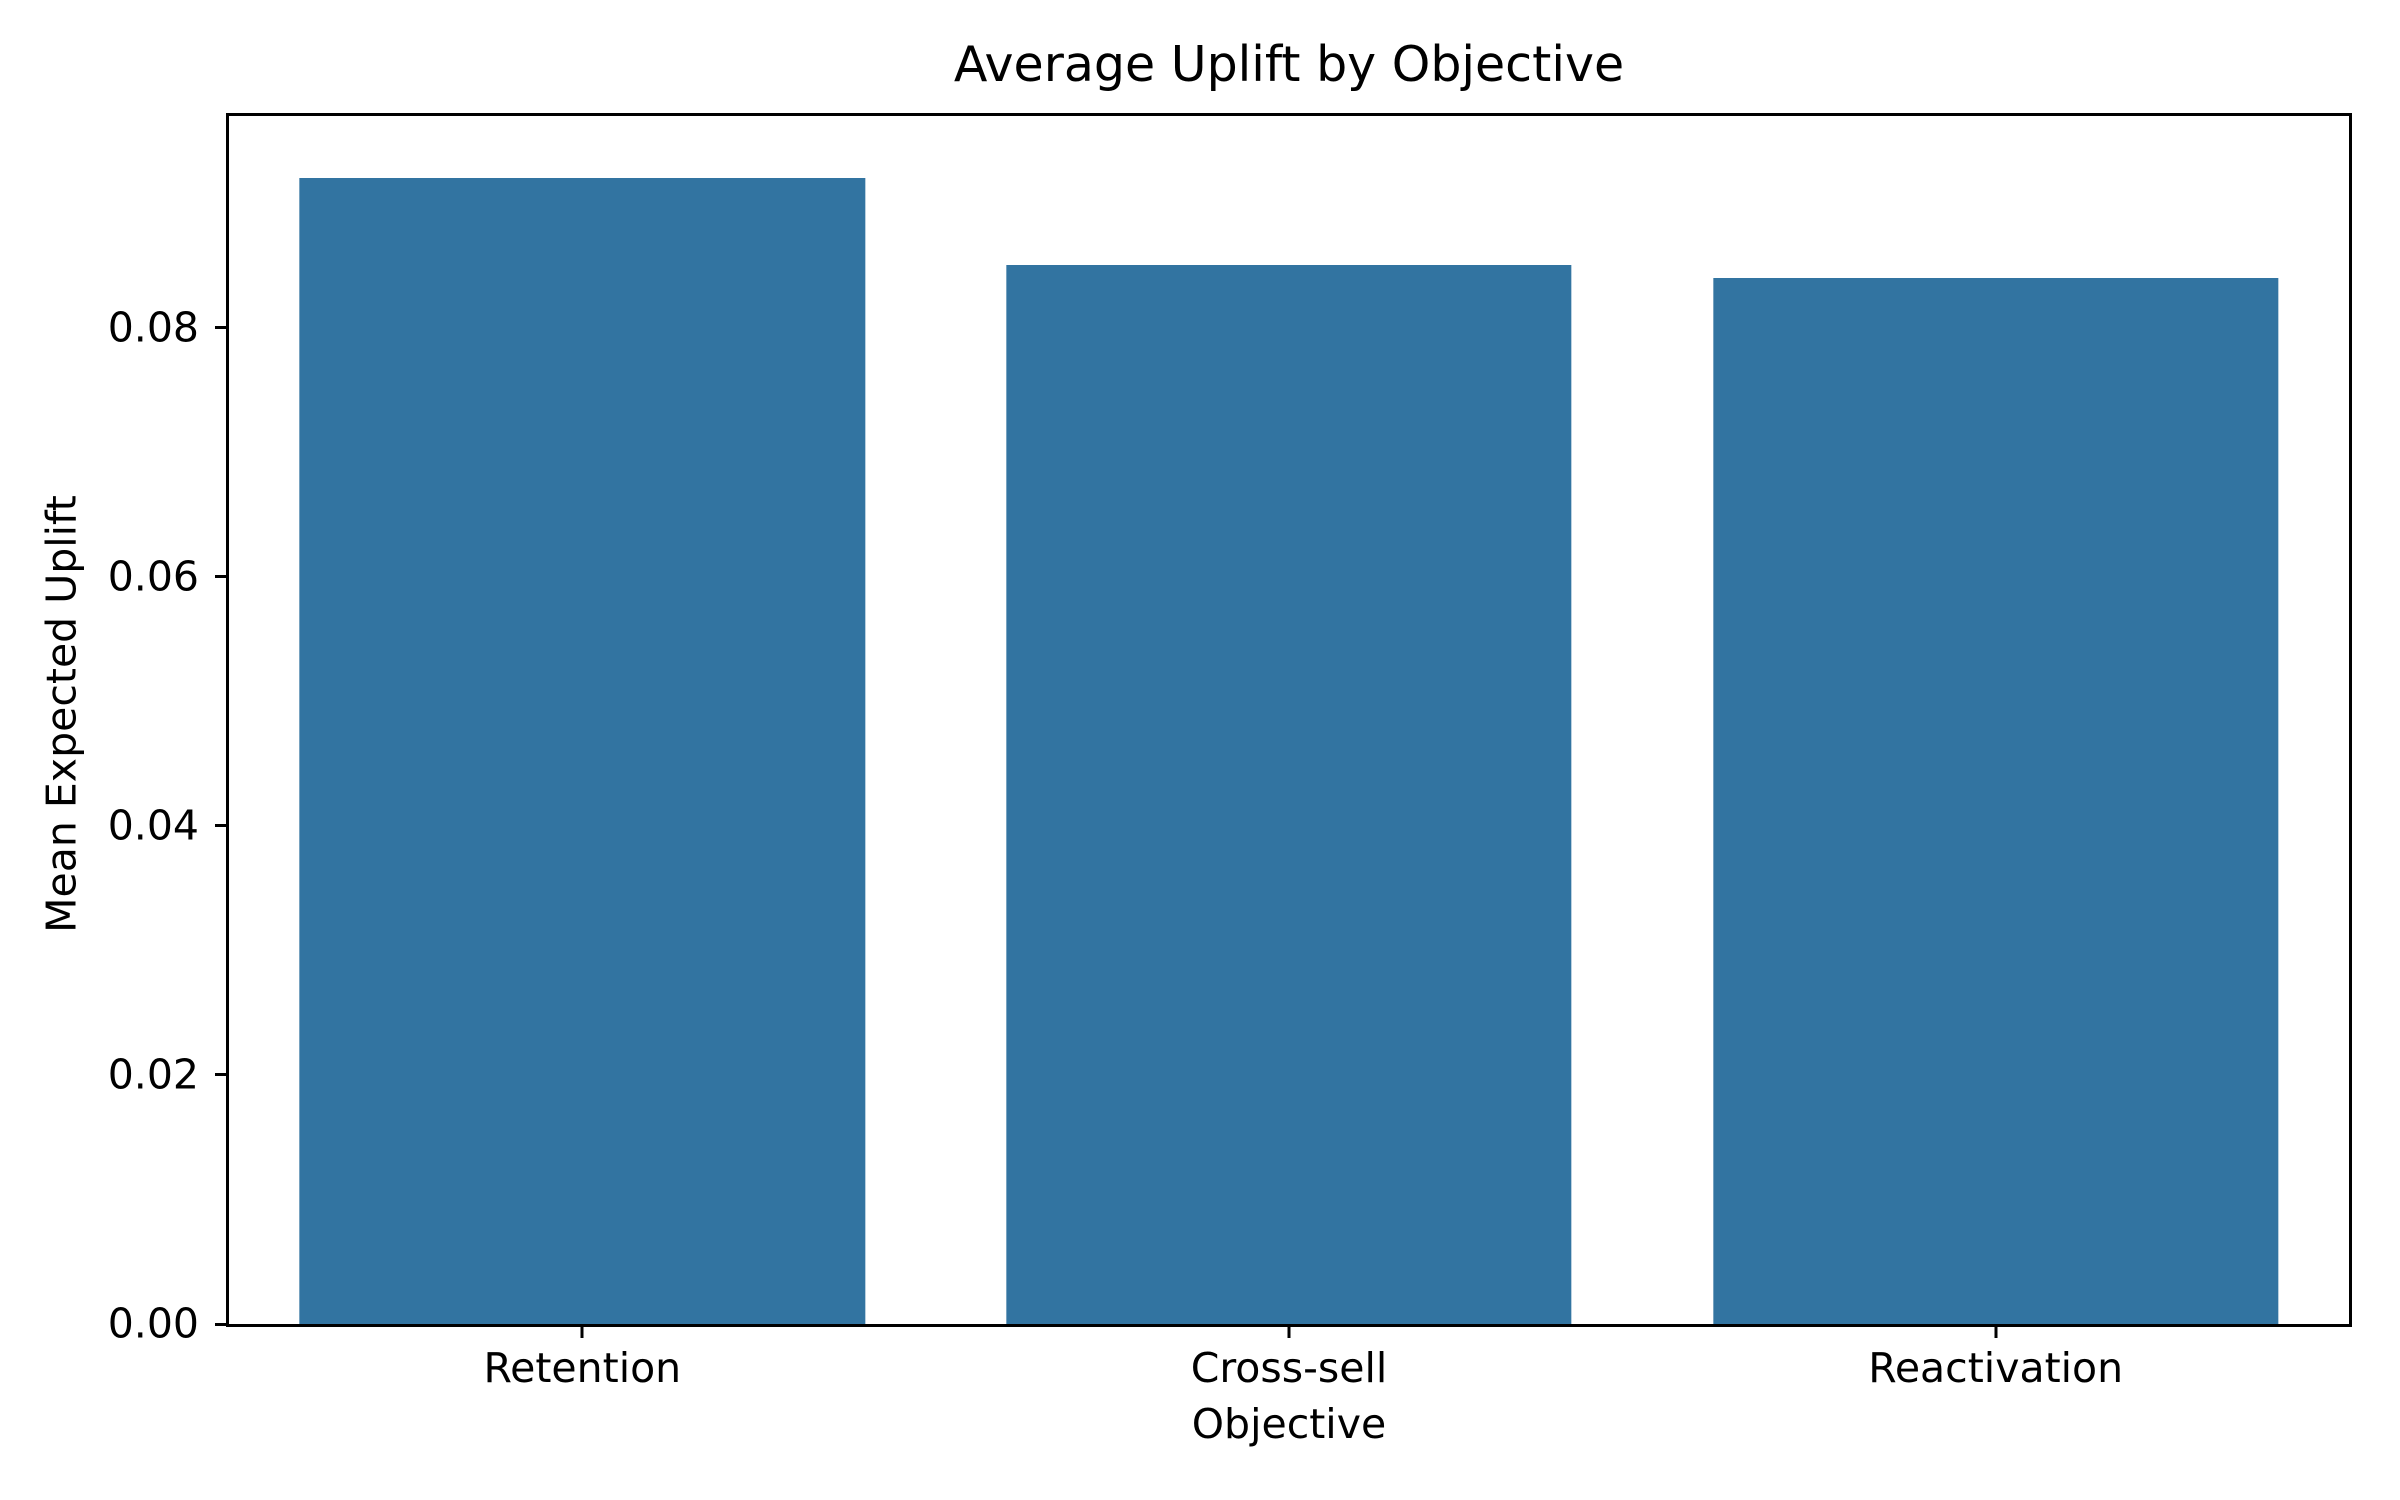  Describe the element at coordinates (1996, 1368) in the screenshot. I see `x-tick-label: Reactivation` at that location.